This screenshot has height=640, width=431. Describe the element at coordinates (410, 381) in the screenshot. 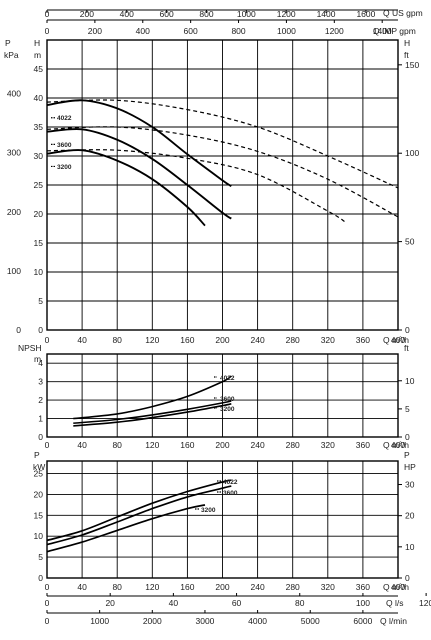

I see `npsh-ft-tick-label: 10` at that location.